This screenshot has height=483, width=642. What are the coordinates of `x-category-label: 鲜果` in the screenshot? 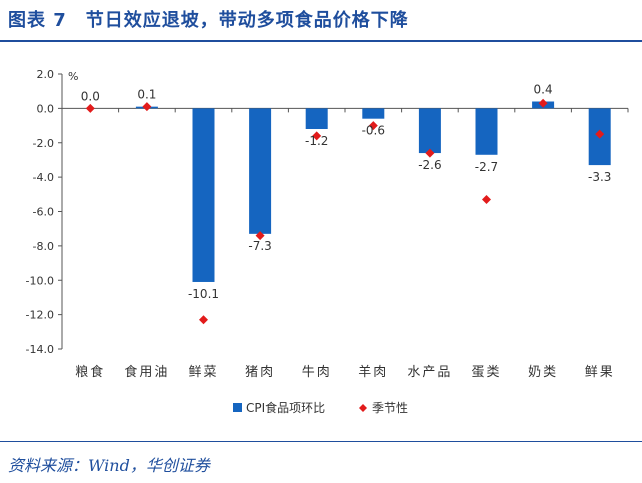 It's located at (600, 372).